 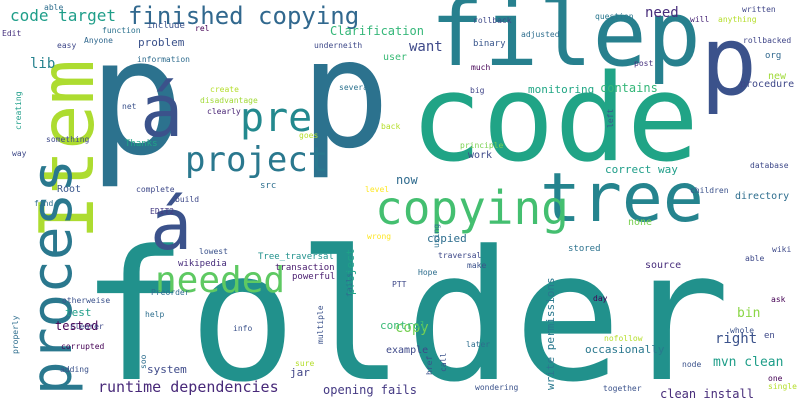 What do you see at coordinates (305, 363) in the screenshot?
I see `cloud-word: sure` at bounding box center [305, 363].